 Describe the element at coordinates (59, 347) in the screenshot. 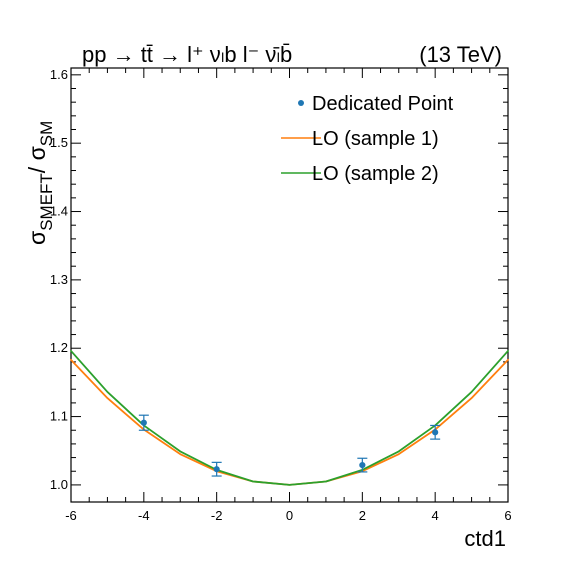

I see `y-tick-label: 1.2` at that location.